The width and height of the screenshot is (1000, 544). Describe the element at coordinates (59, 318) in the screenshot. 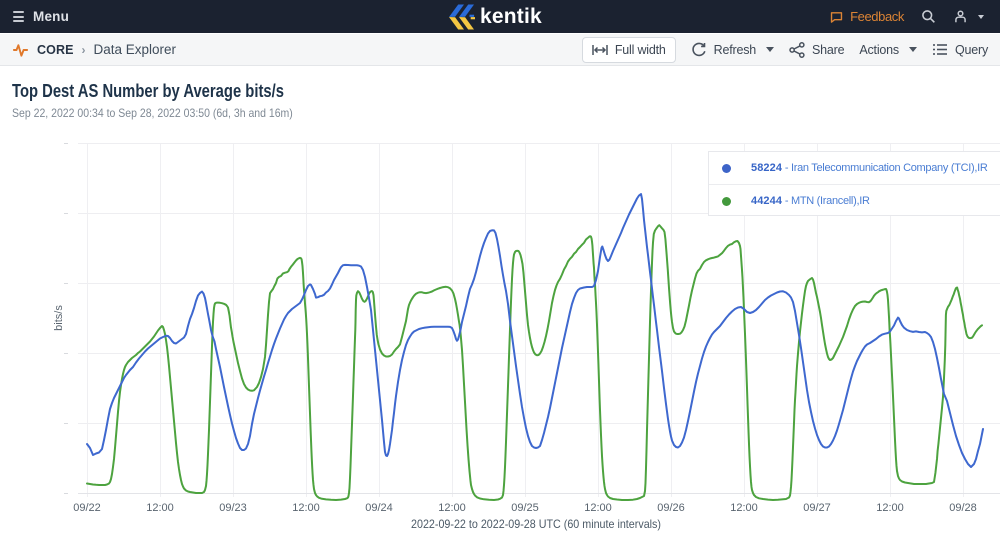

I see `svg-text: bits/s` at that location.